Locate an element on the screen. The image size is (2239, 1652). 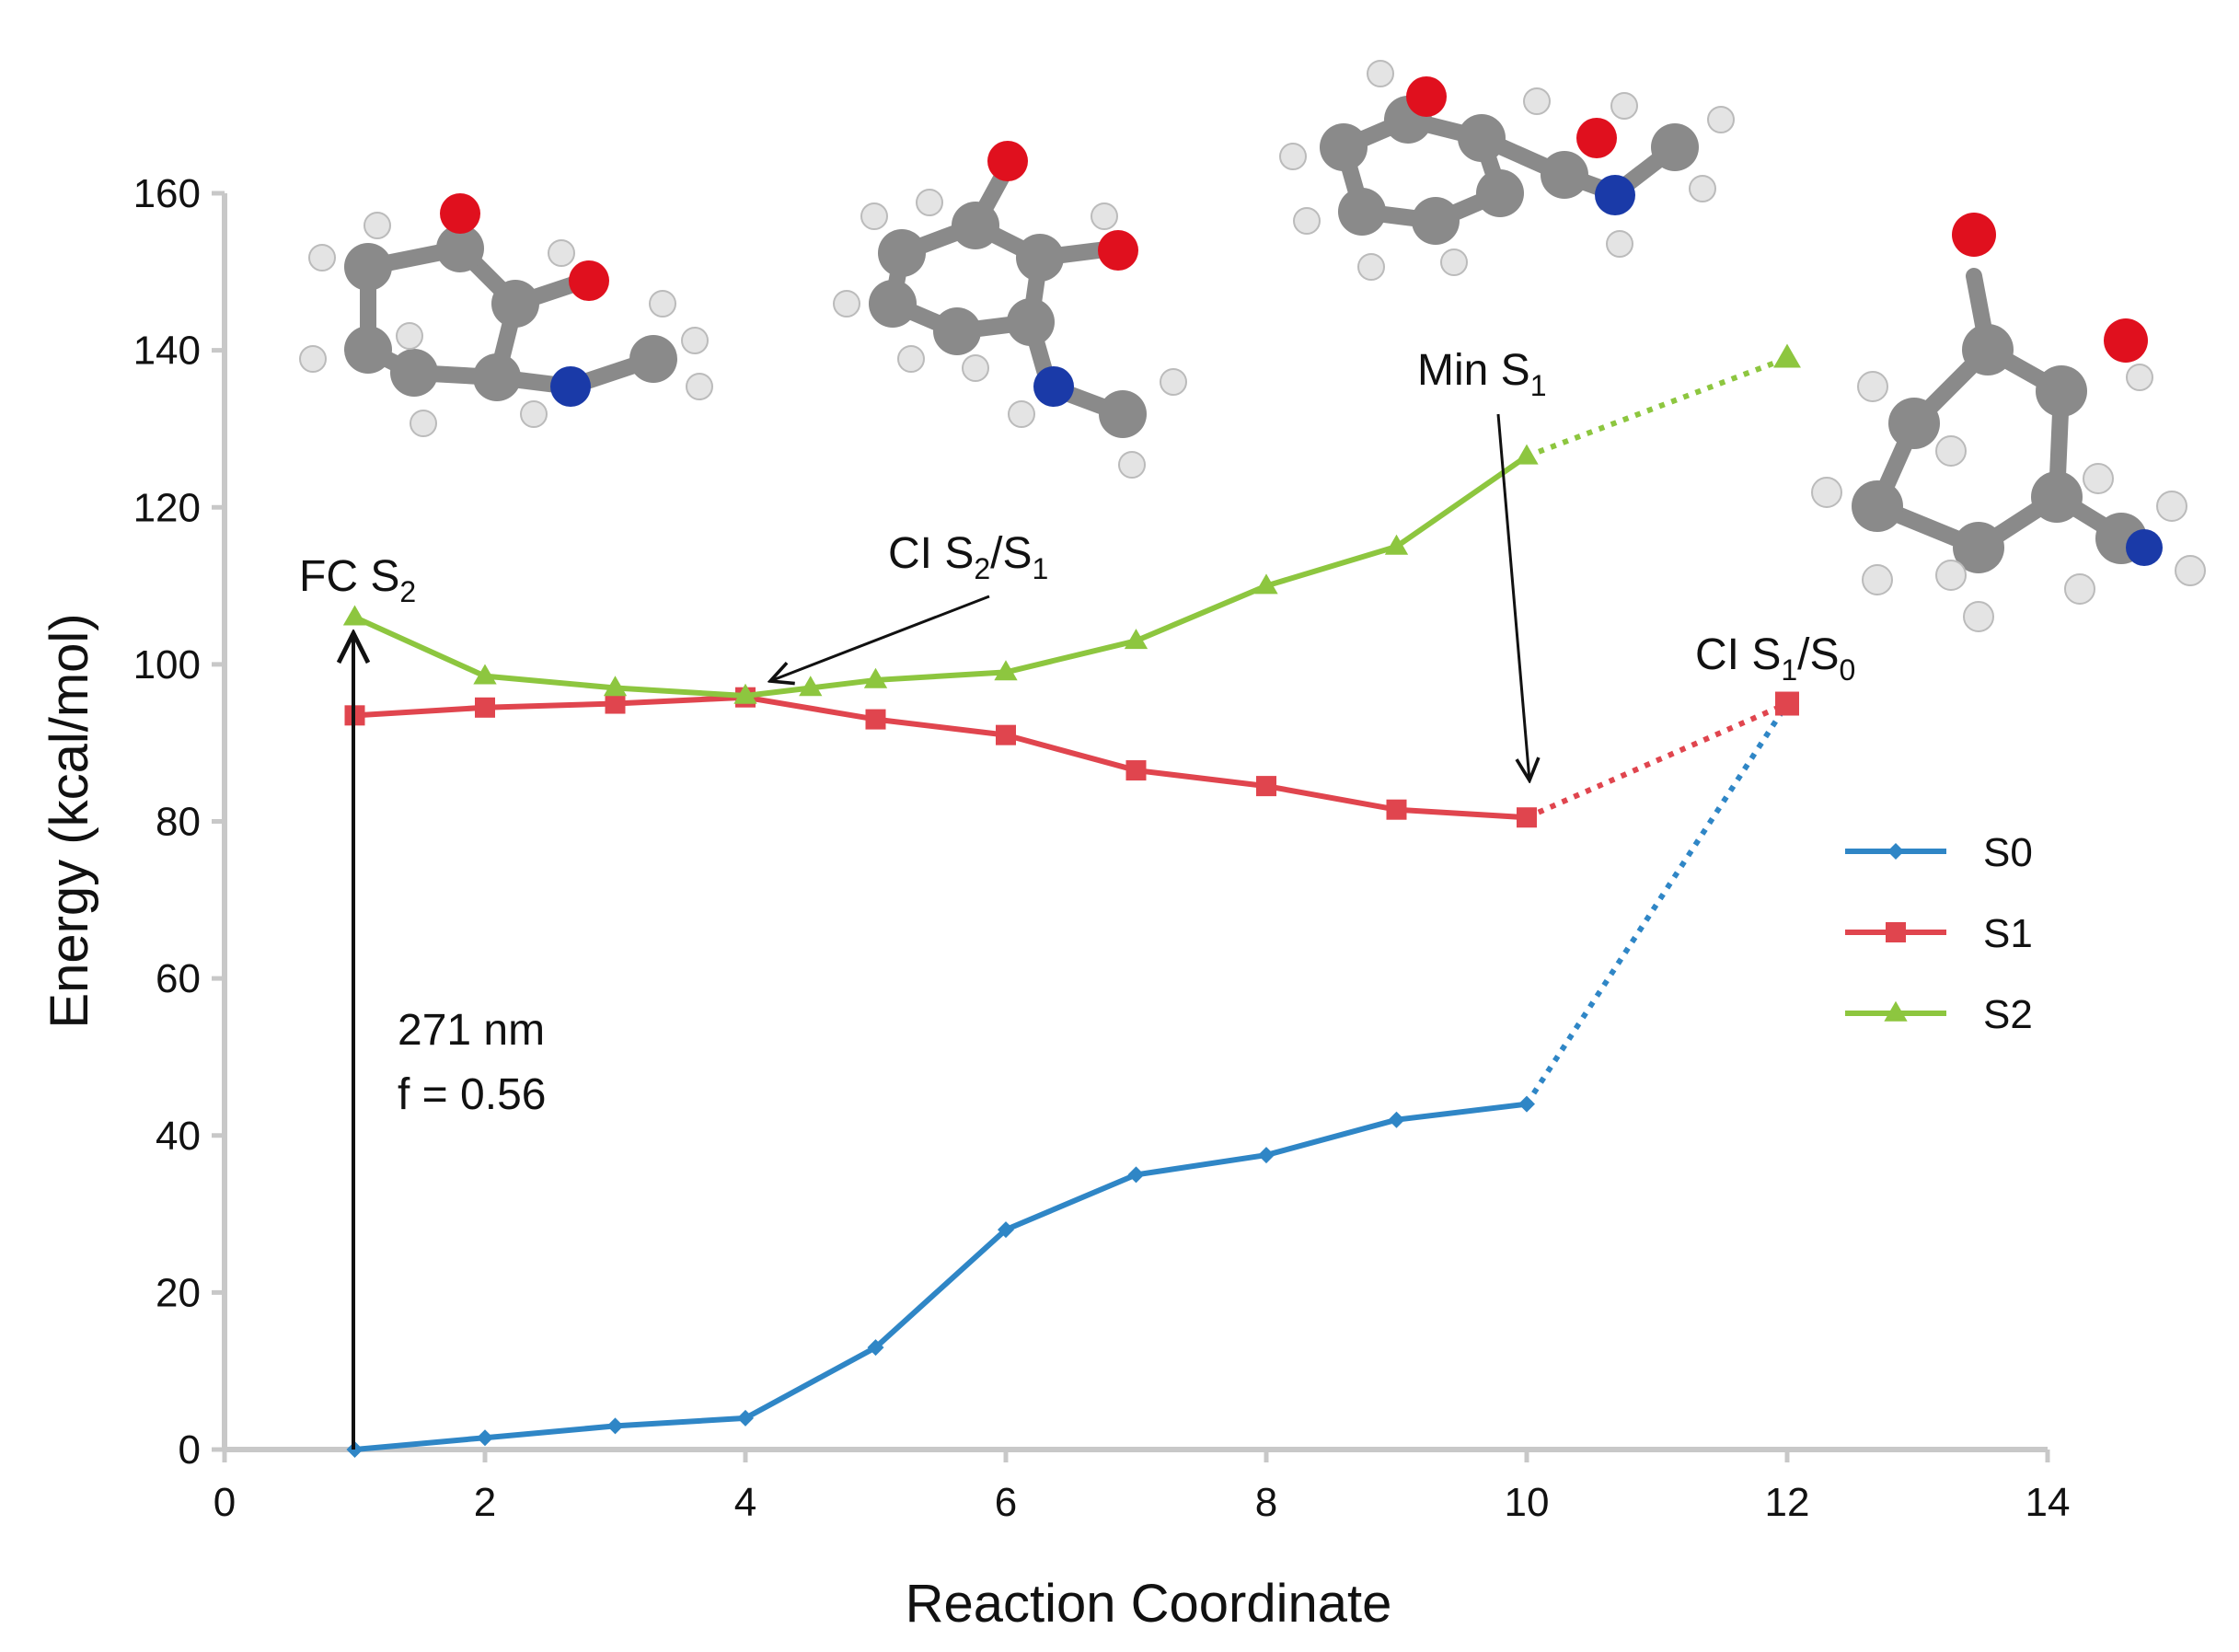
min-s1-arrow is located at coordinates (1512, 596).